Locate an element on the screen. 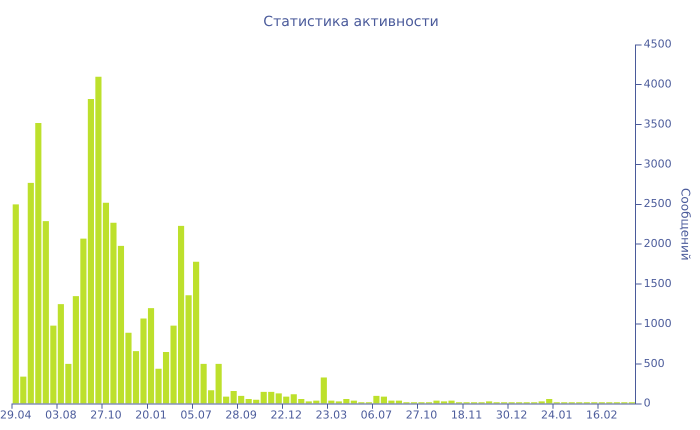 The width and height of the screenshot is (700, 430). x-tick-label: 24.01 is located at coordinates (556, 415).